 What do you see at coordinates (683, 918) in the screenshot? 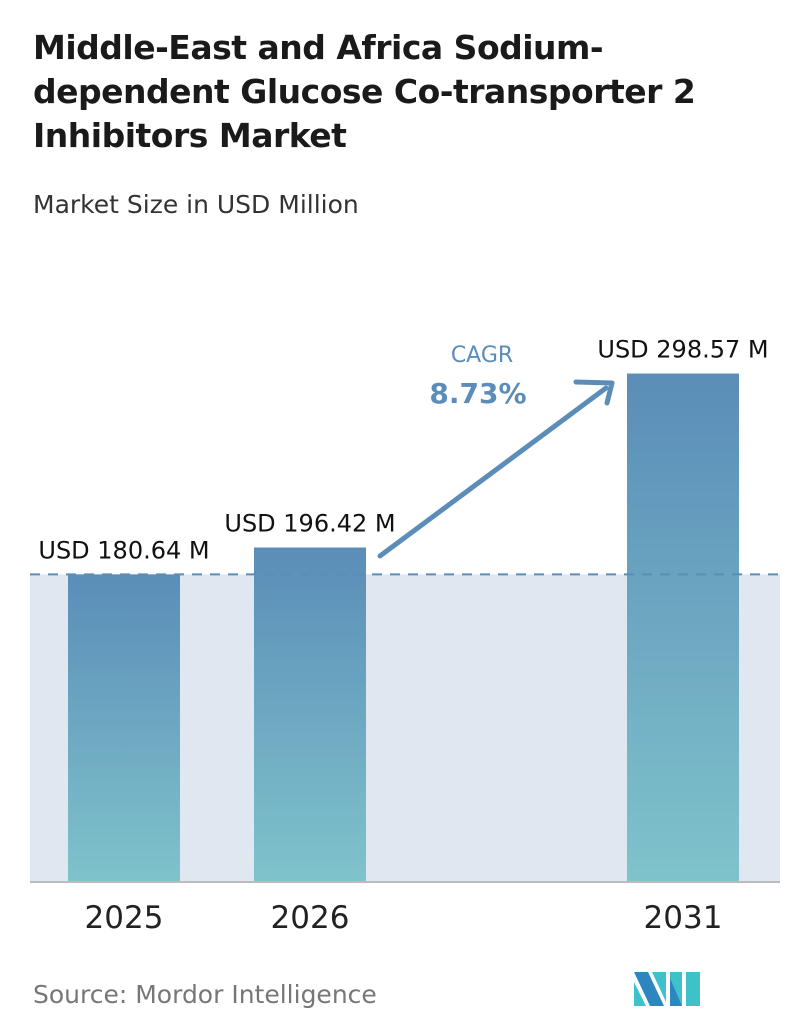
I see `x-tick-2031: 2031` at bounding box center [683, 918].